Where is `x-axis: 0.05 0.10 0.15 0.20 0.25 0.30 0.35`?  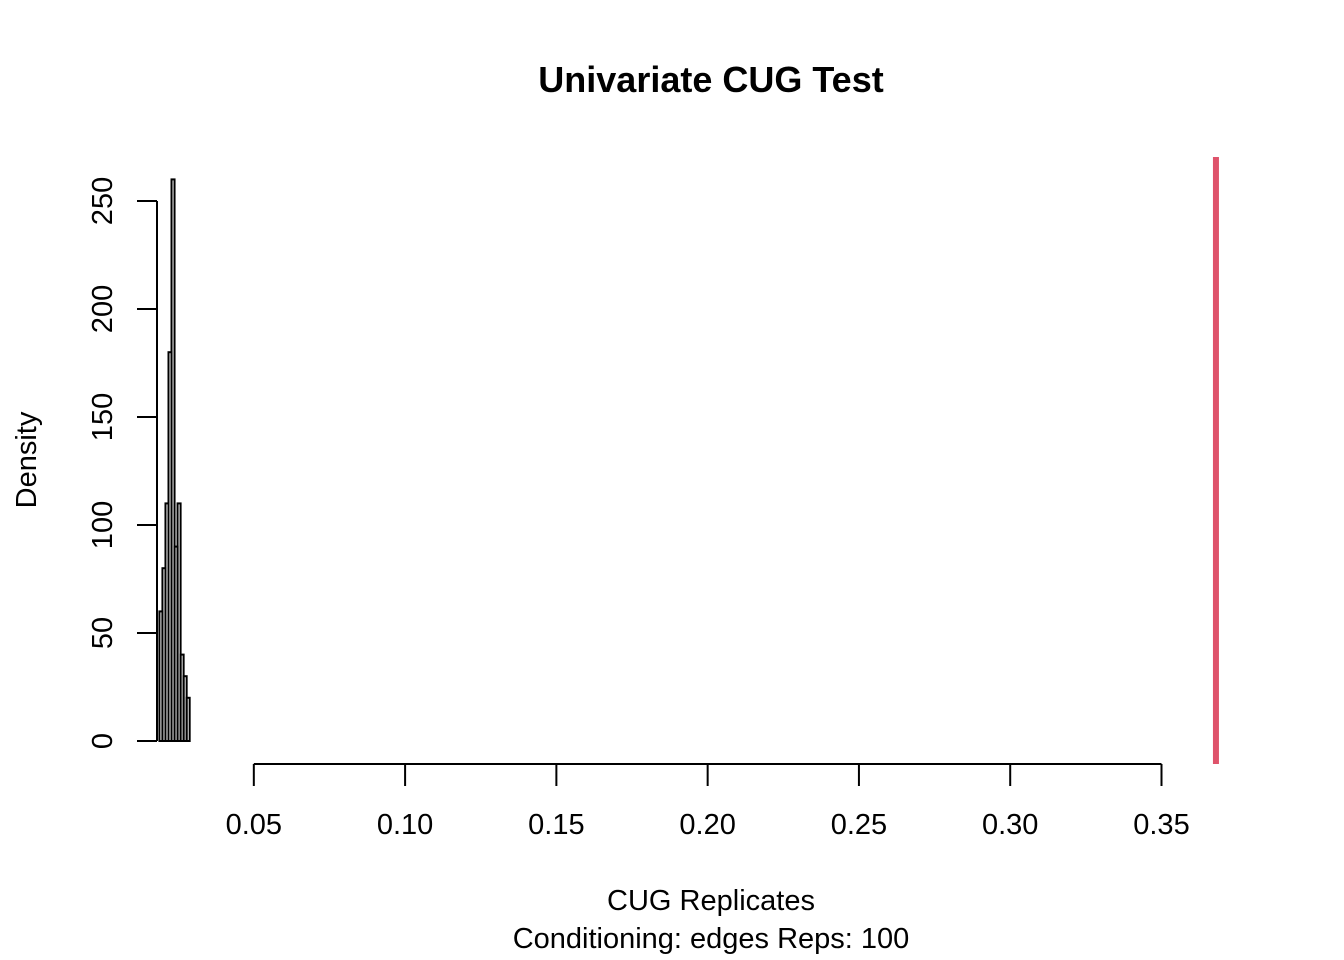
x-axis: 0.05 0.10 0.15 0.20 0.25 0.30 0.35 is located at coordinates (708, 802).